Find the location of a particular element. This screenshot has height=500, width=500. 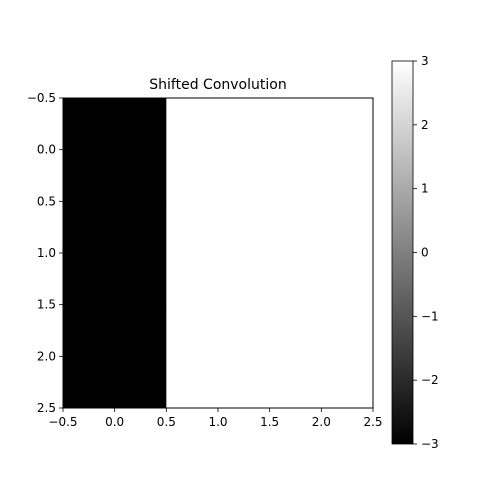

colorbar-tick-label: 0 is located at coordinates (425, 253).